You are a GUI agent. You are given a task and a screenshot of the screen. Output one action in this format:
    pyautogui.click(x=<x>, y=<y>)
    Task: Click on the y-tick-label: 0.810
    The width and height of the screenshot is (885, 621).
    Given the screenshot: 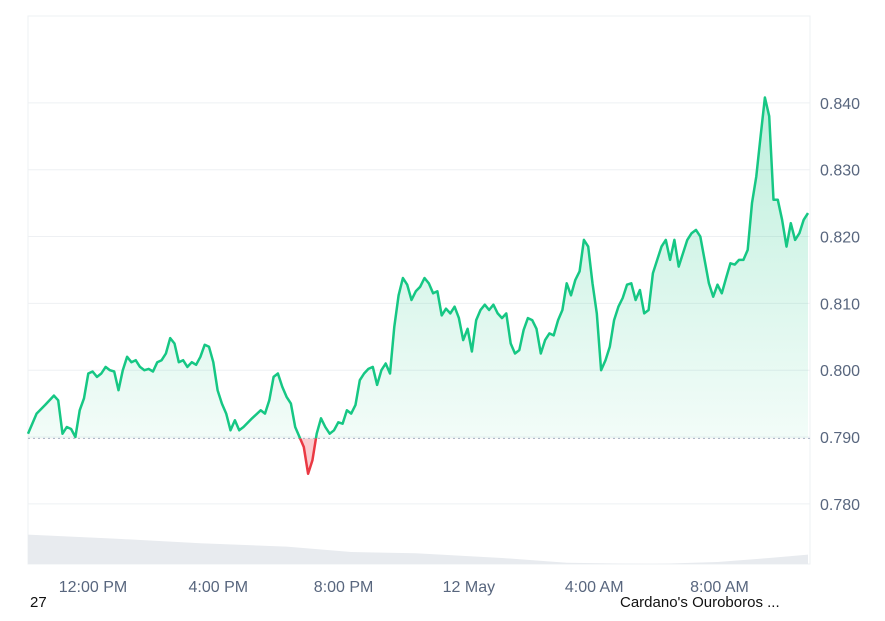 What is the action you would take?
    pyautogui.click(x=840, y=304)
    